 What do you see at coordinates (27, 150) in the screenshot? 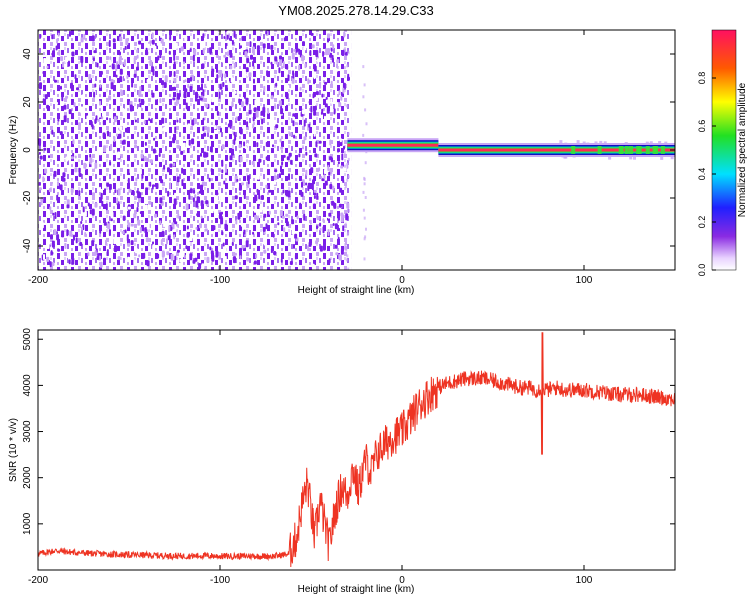
I see `y-tick-label: 0` at bounding box center [27, 150].